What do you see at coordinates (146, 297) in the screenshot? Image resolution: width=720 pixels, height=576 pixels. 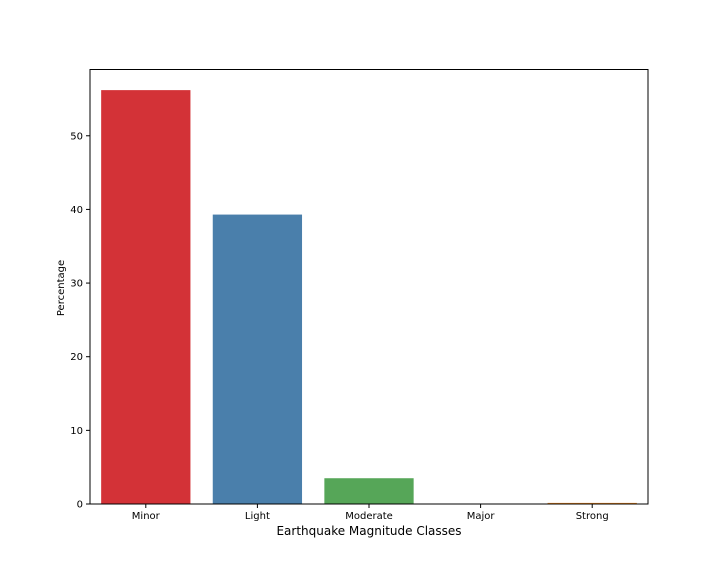 I see `bar-minor` at bounding box center [146, 297].